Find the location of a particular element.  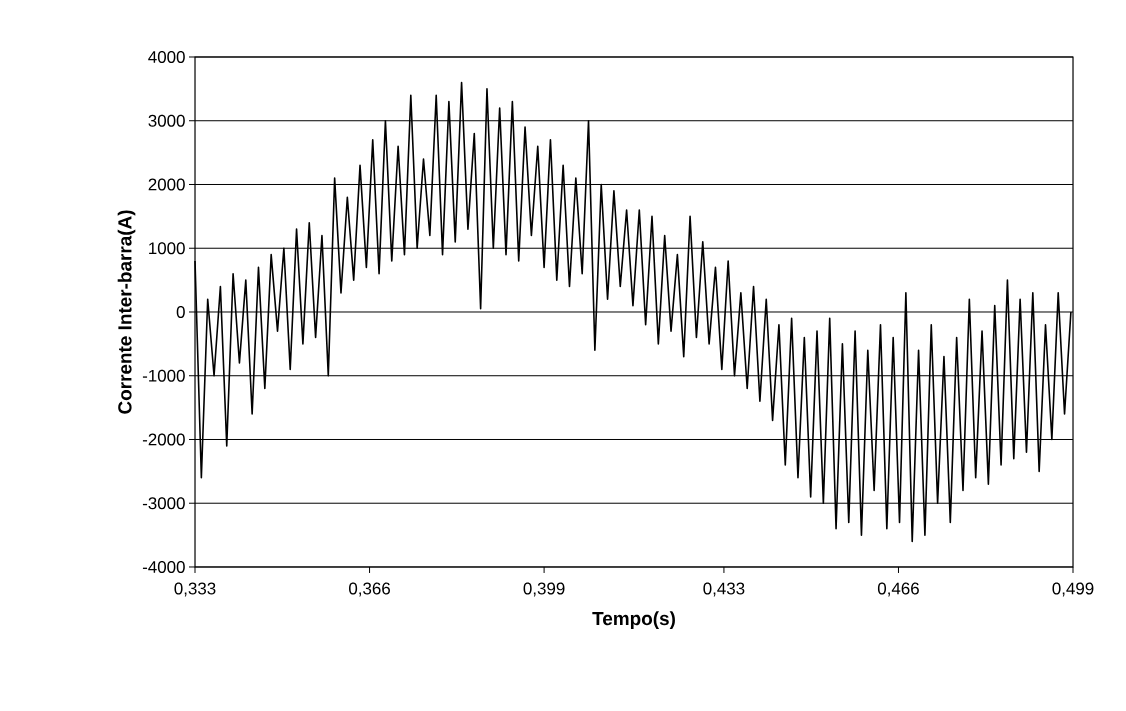

y-tick-label: 1000 is located at coordinates (167, 248).